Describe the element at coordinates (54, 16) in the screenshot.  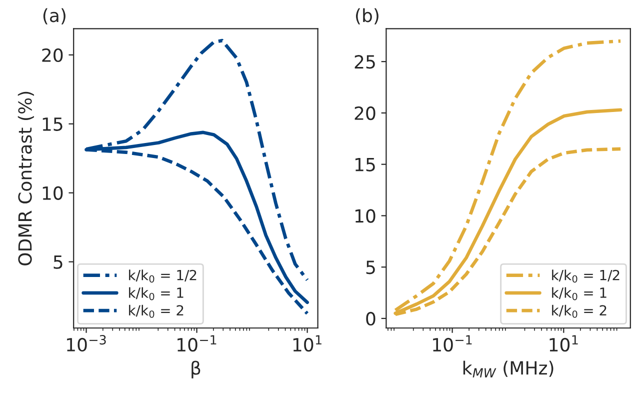
I see `chart-title: (a)` at that location.